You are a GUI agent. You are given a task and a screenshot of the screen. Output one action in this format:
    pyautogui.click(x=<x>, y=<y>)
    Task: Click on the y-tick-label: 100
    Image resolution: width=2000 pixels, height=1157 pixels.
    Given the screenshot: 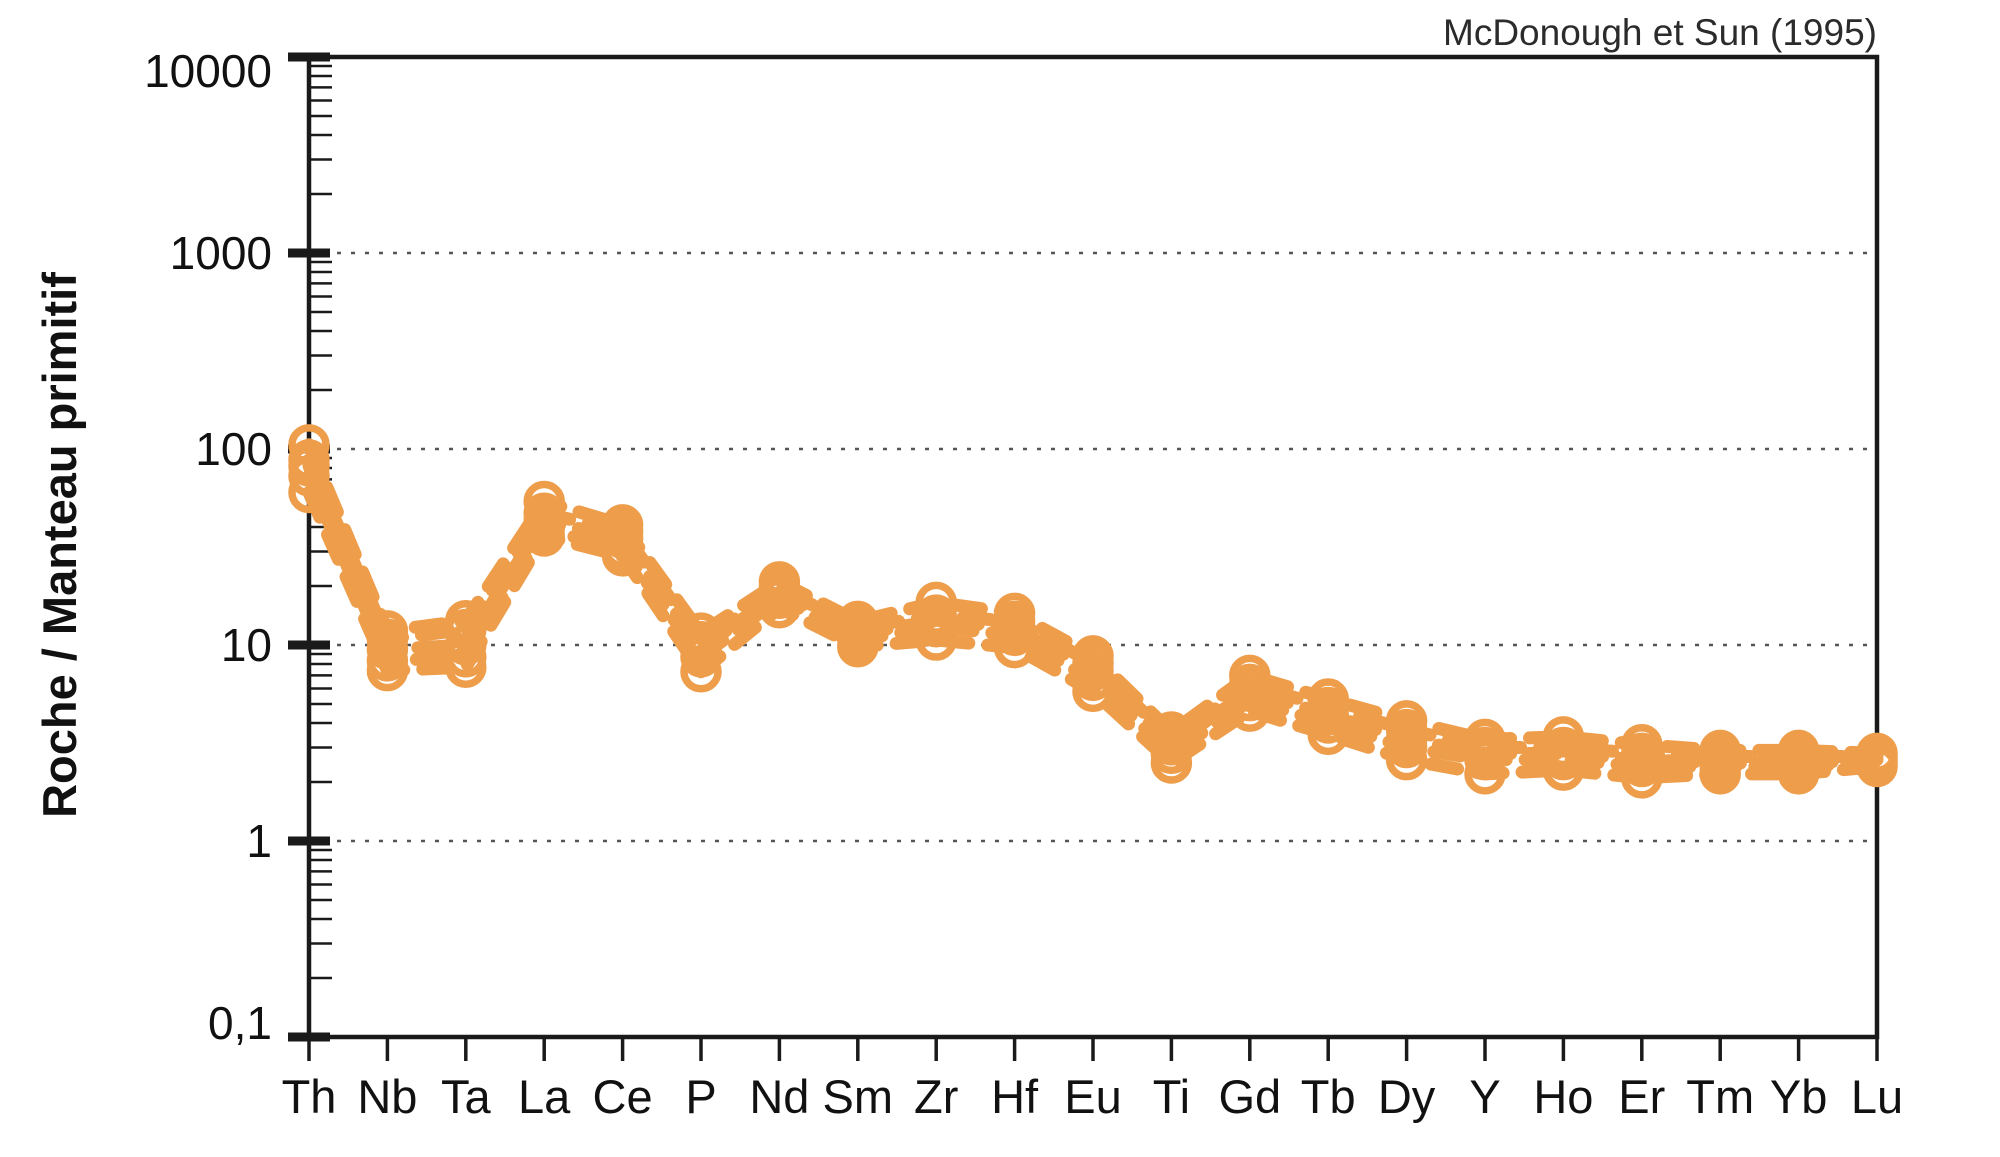 What is the action you would take?
    pyautogui.click(x=233, y=449)
    